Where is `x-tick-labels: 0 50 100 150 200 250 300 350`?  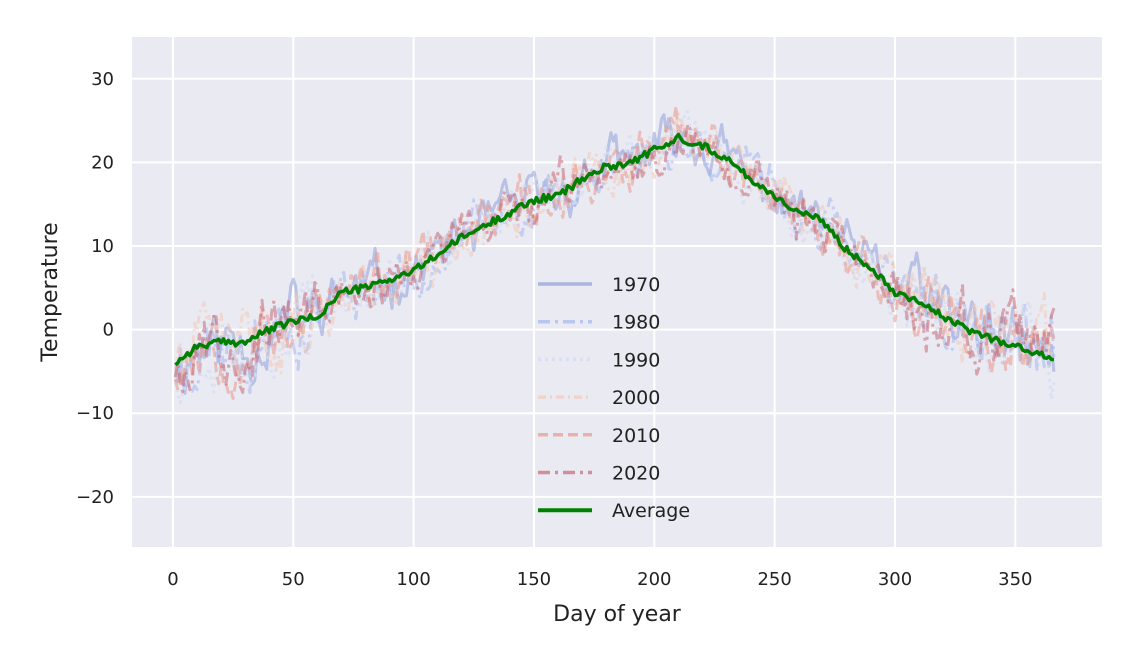
x-tick-labels: 0 50 100 150 200 250 300 350 is located at coordinates (599, 579).